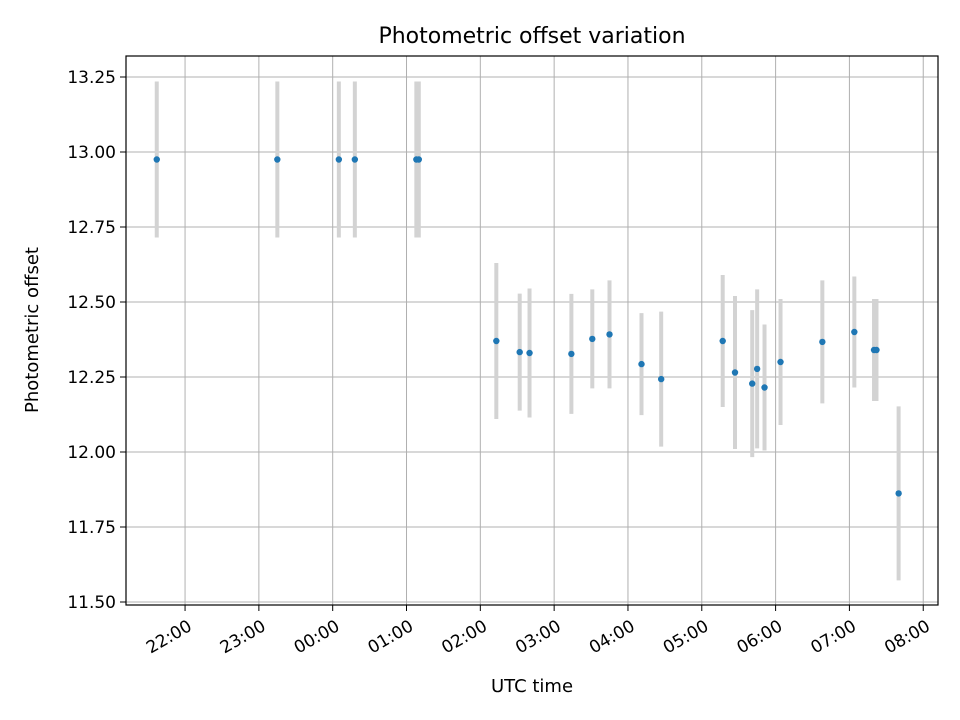 The image size is (960, 720). Describe the element at coordinates (91, 303) in the screenshot. I see `y-tick-label: 12.50` at that location.